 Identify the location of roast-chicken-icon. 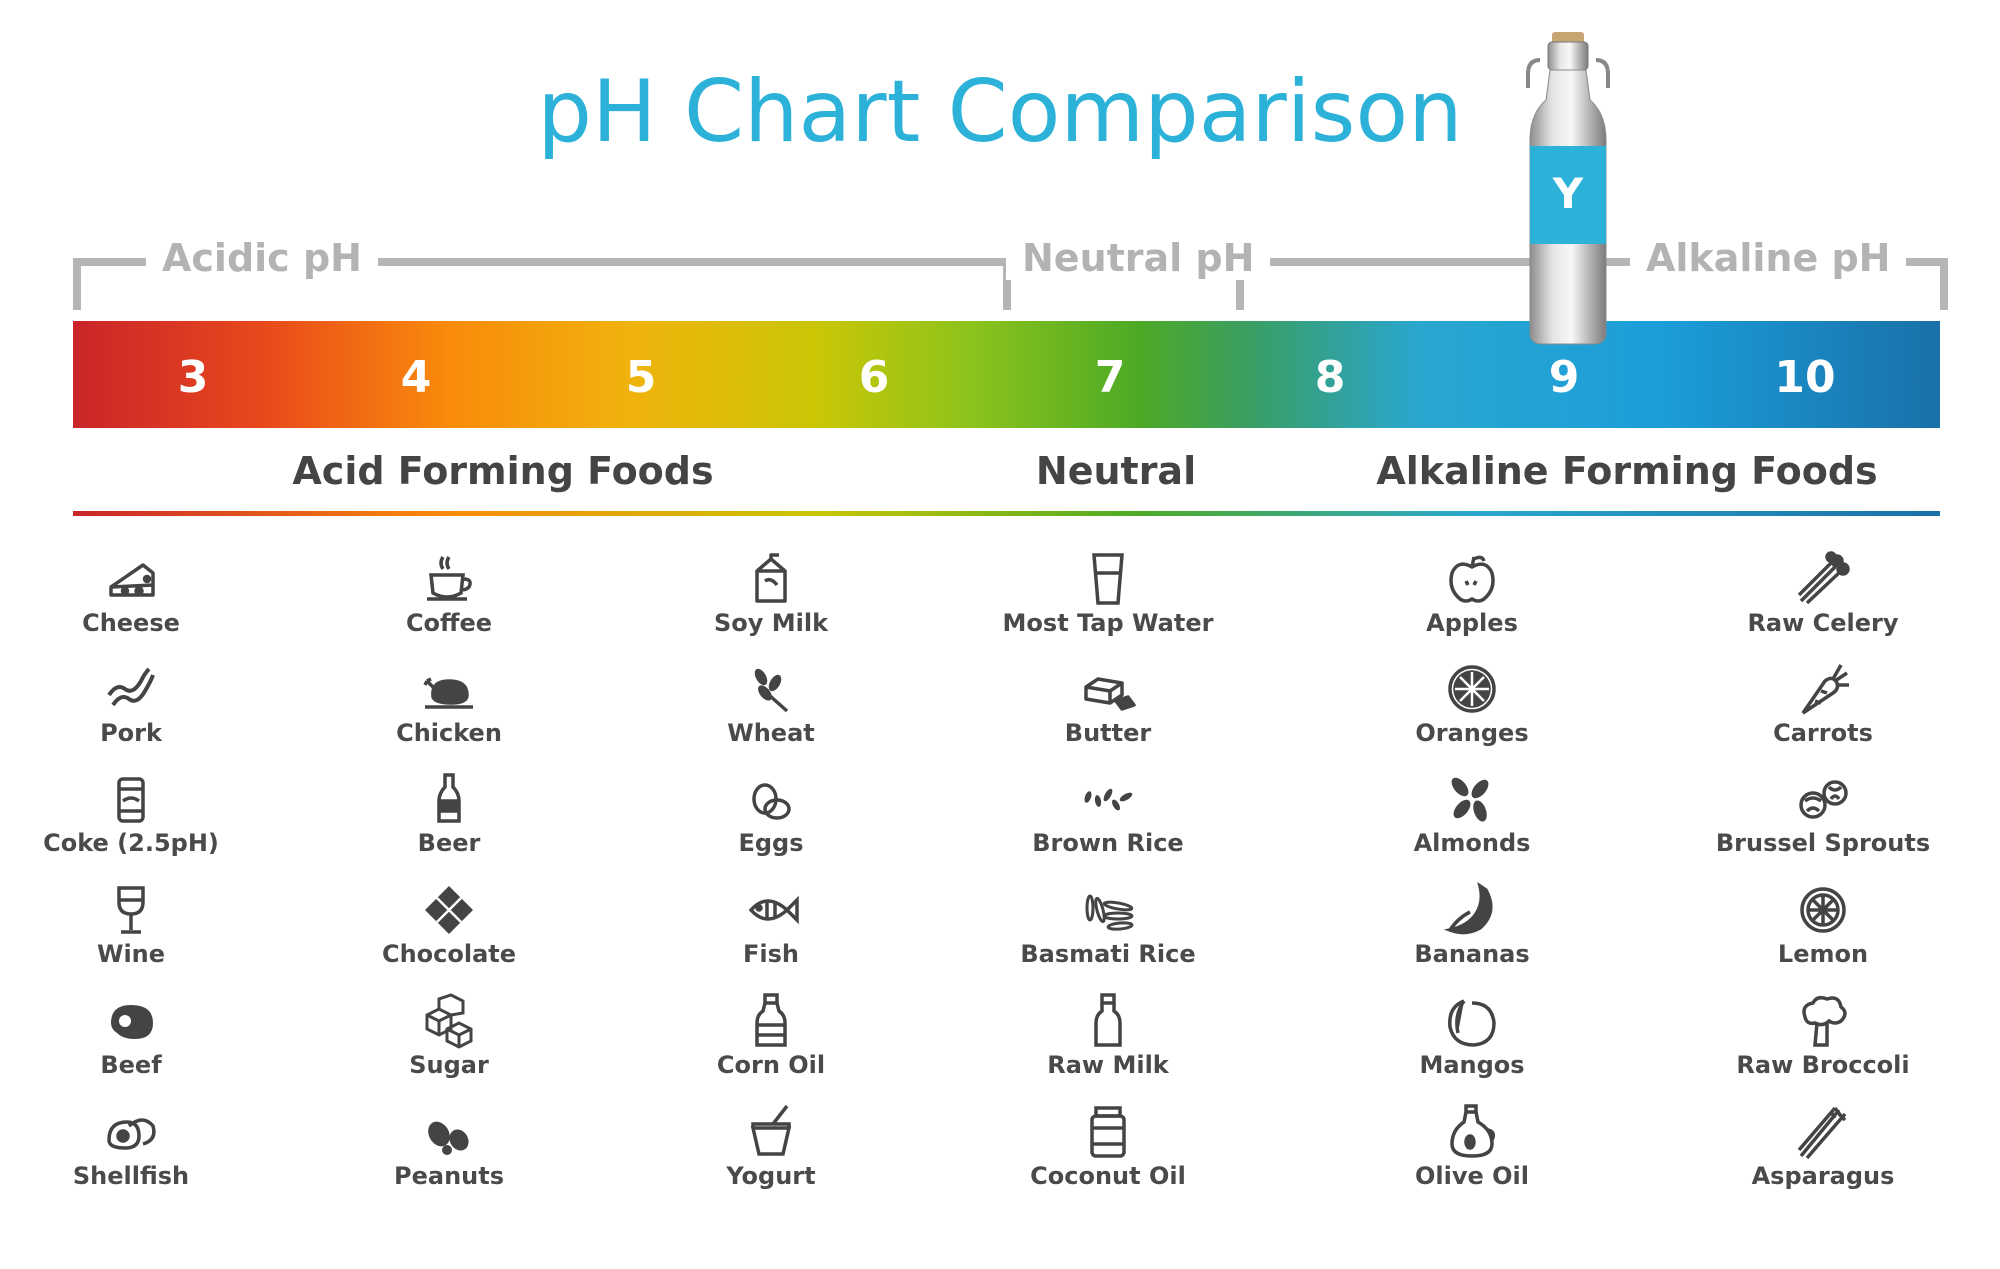
(449, 693).